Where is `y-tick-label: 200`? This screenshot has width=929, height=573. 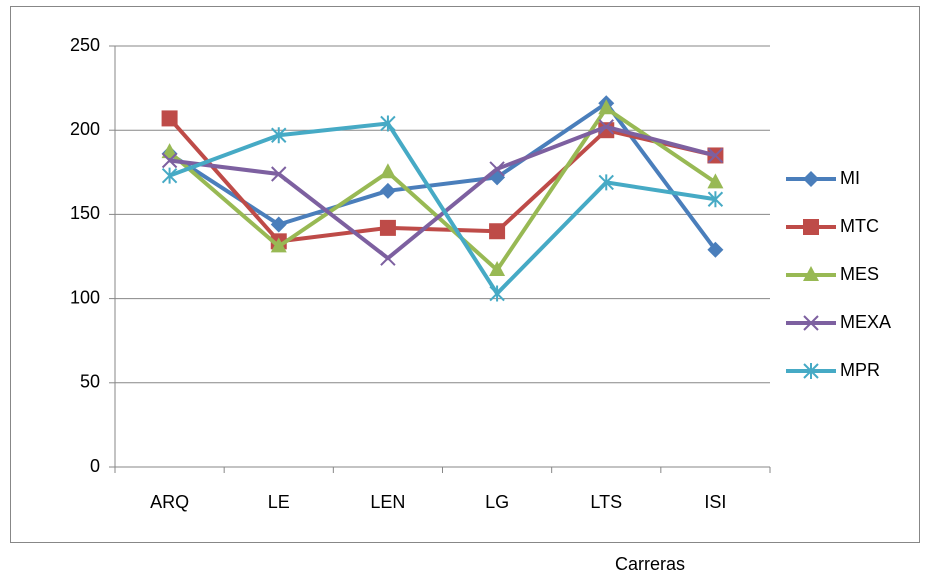
y-tick-label: 200 is located at coordinates (85, 129).